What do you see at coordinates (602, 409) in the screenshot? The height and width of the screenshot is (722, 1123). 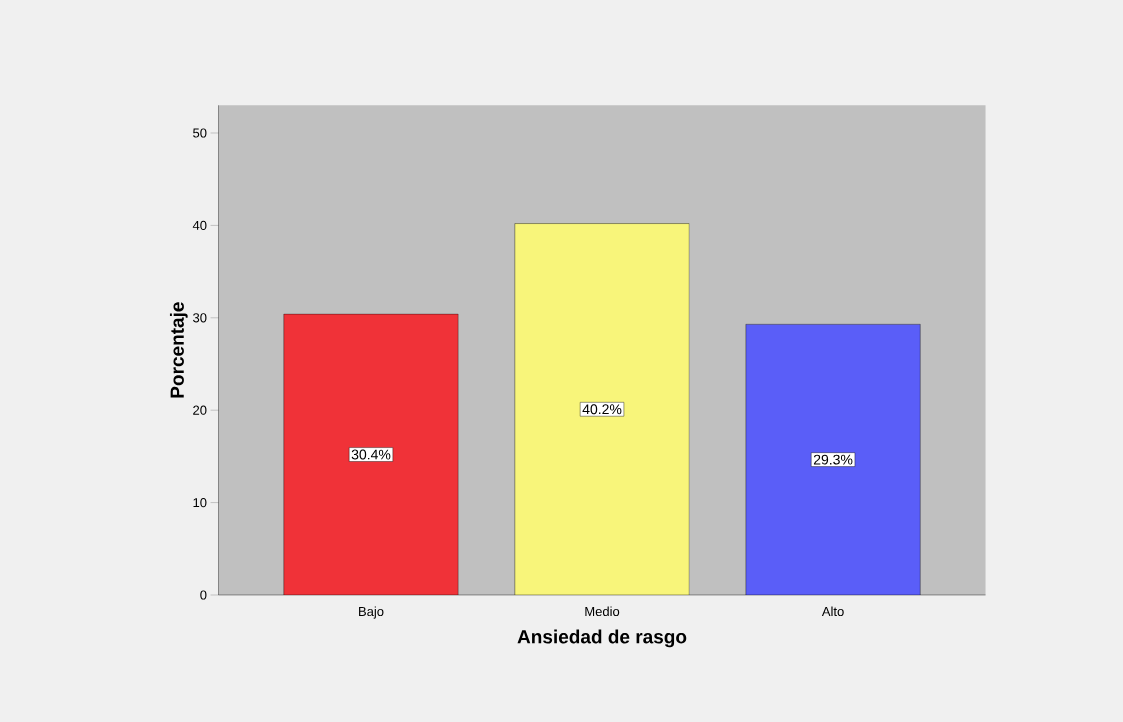 I see `data-label: 40.2%` at bounding box center [602, 409].